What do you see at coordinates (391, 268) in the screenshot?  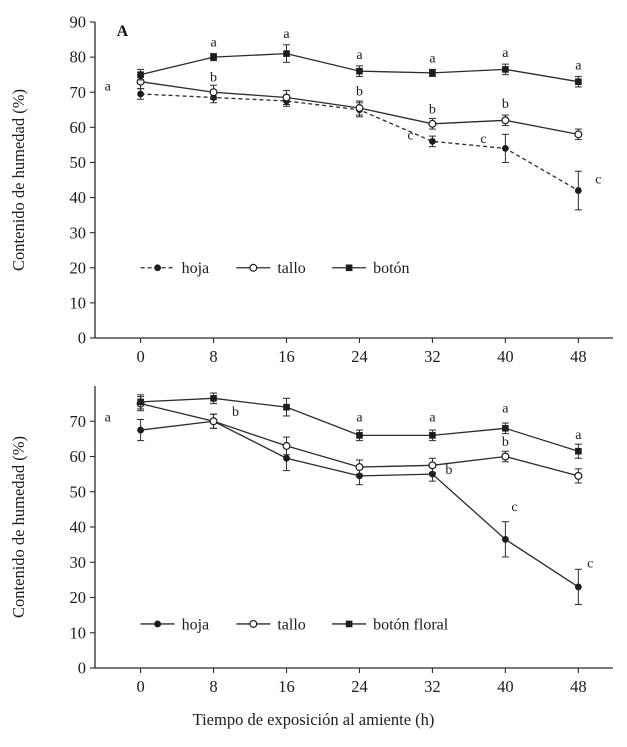 I see `legend-label: botón` at bounding box center [391, 268].